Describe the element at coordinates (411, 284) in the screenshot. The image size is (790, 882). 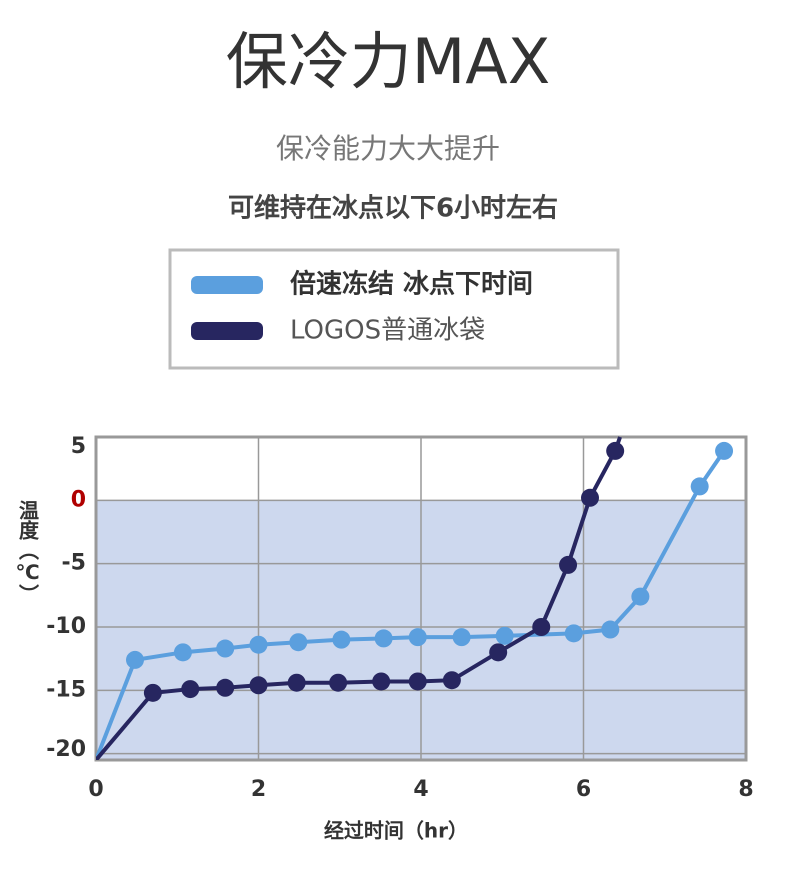
I see `legend-label: 倍速冻结 冰点下时间` at that location.